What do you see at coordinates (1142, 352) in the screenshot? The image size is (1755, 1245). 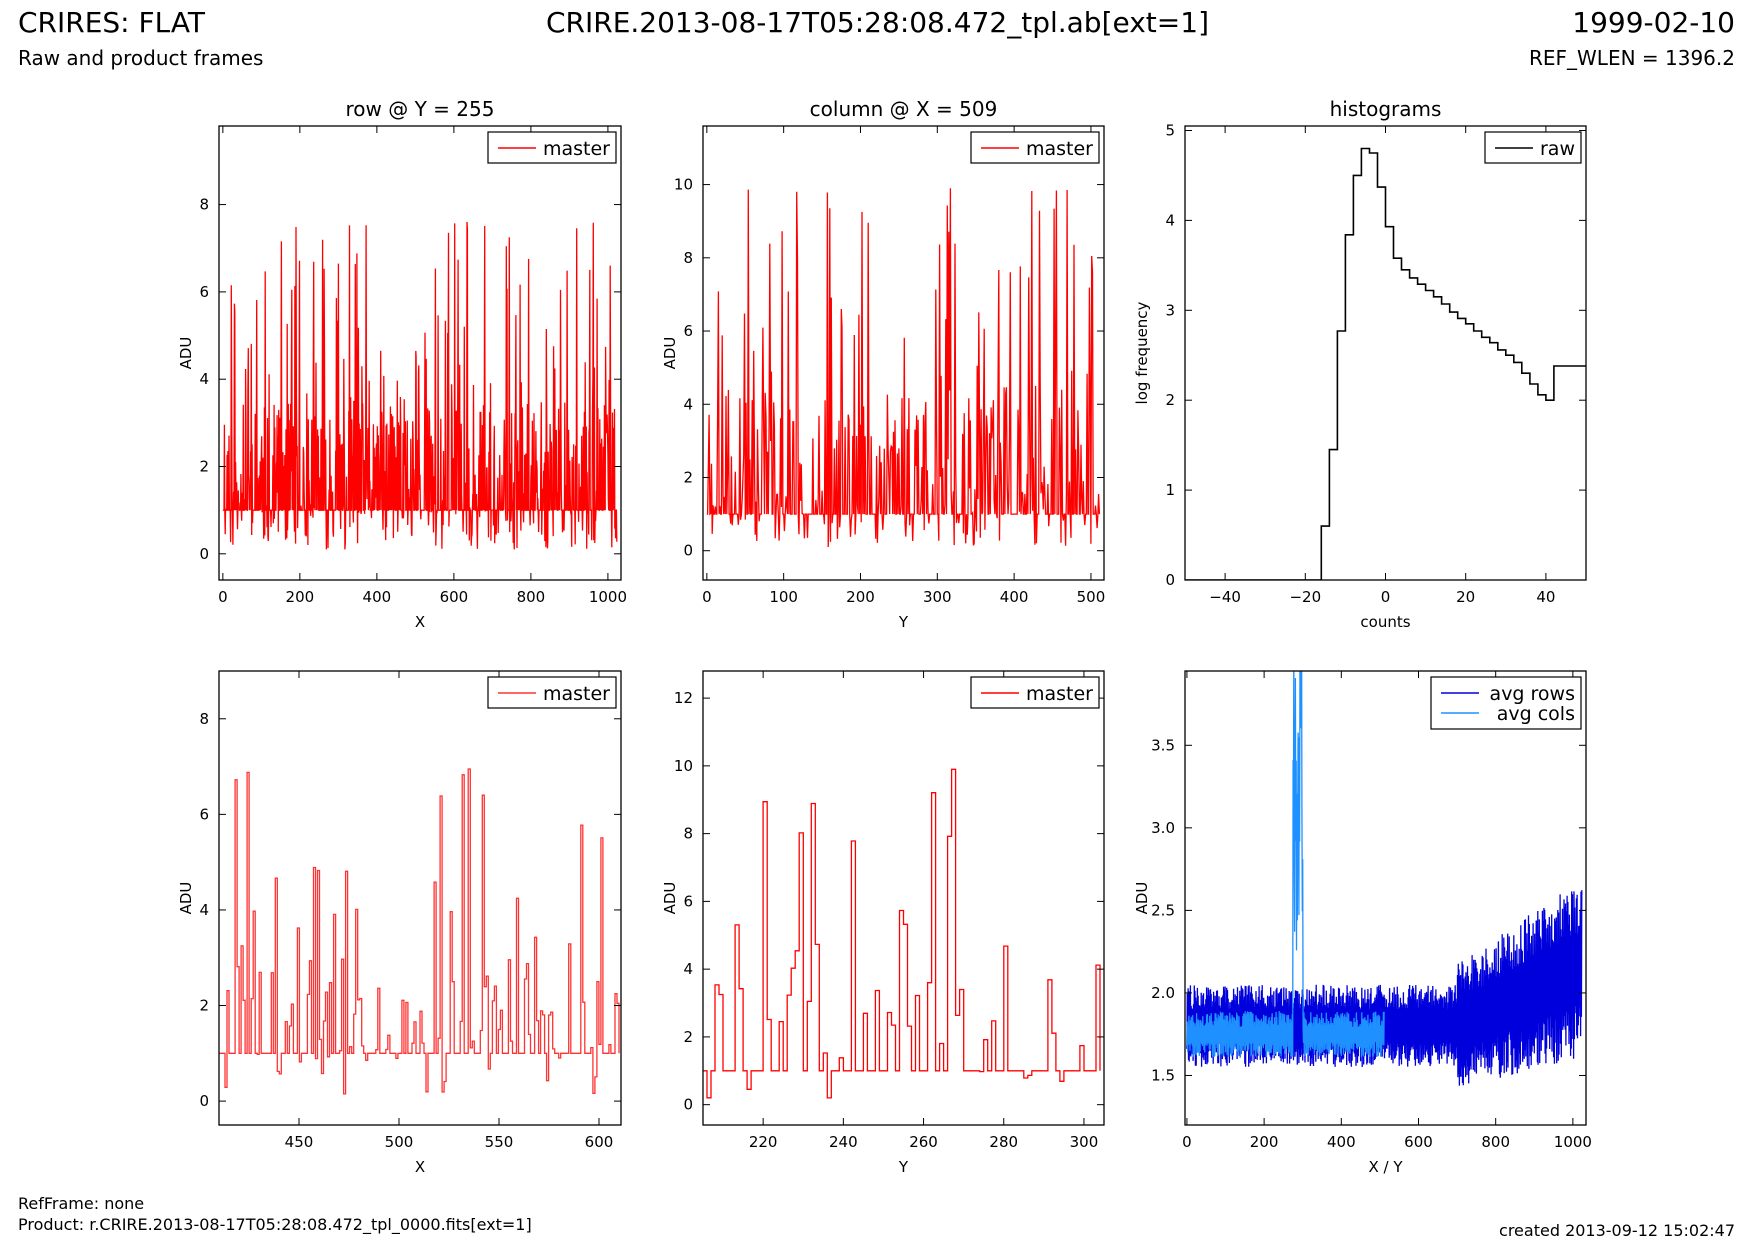 I see `y-axis-label: log frequency` at bounding box center [1142, 352].